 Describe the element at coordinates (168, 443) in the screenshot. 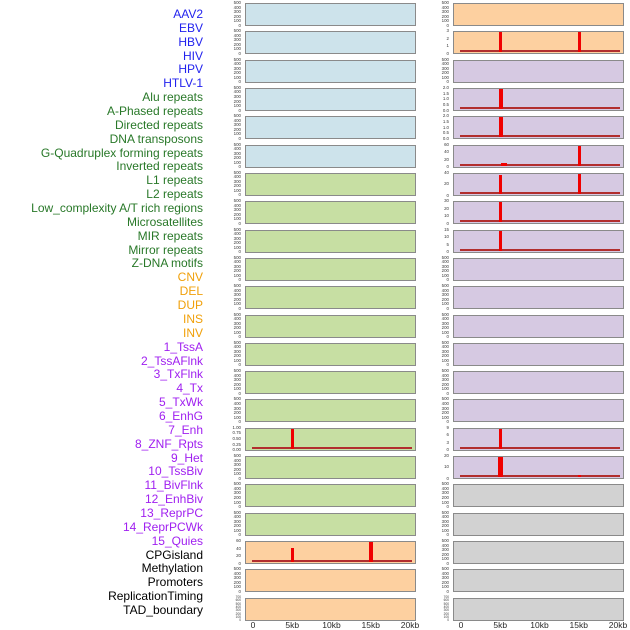

I see `track-label: 8_ZNF_Rpts` at that location.